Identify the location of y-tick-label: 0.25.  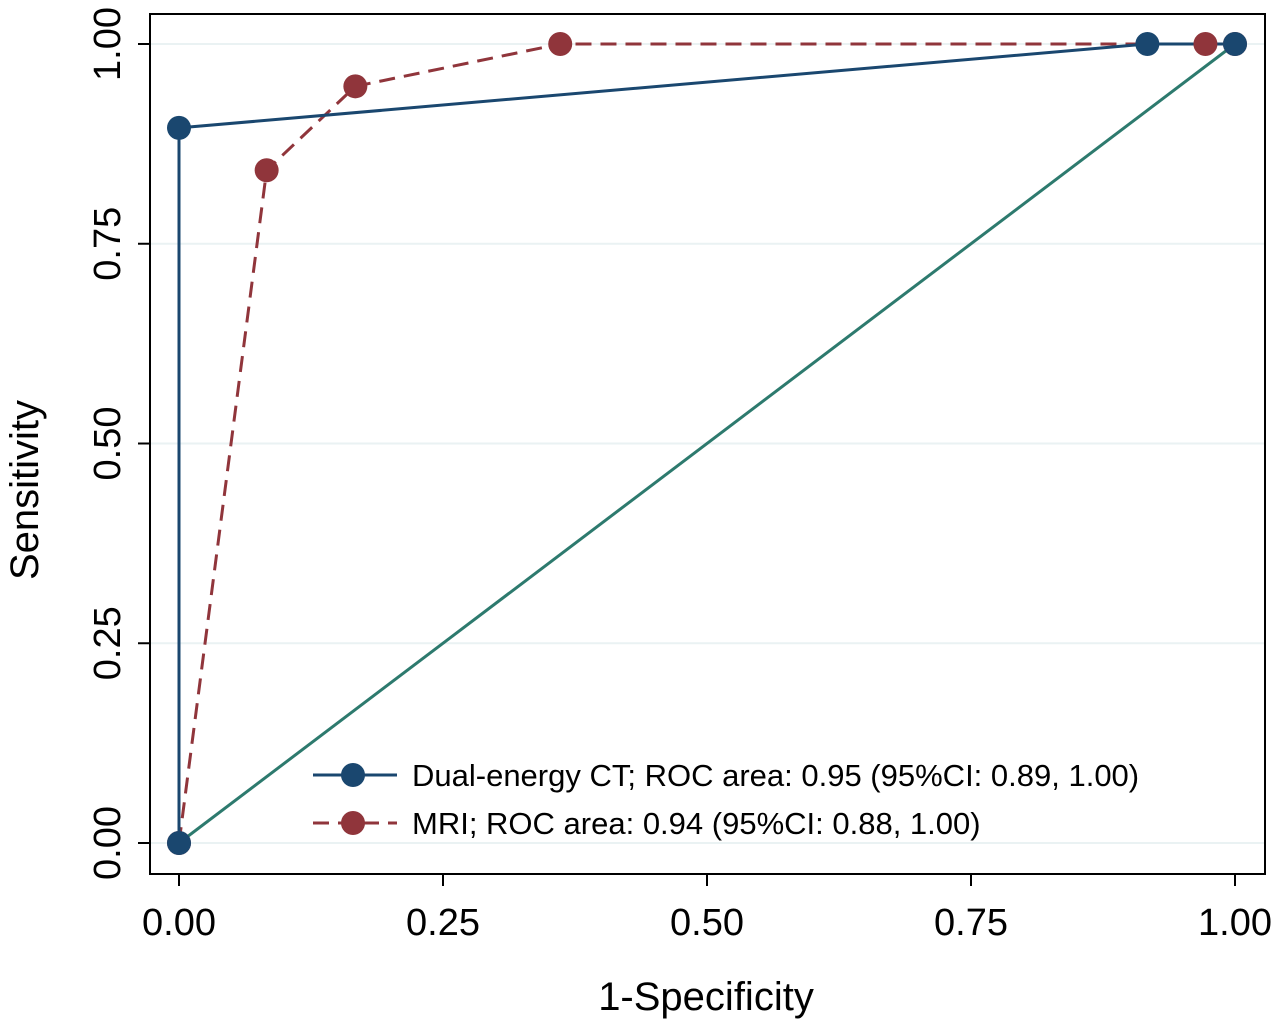
(108, 643).